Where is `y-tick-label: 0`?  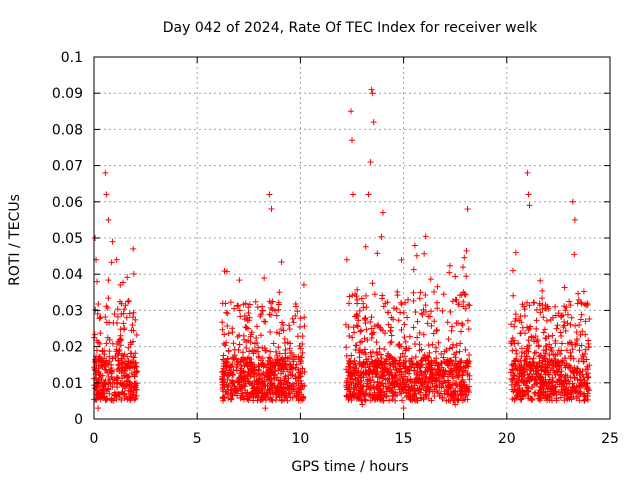
y-tick-label: 0 is located at coordinates (78, 420).